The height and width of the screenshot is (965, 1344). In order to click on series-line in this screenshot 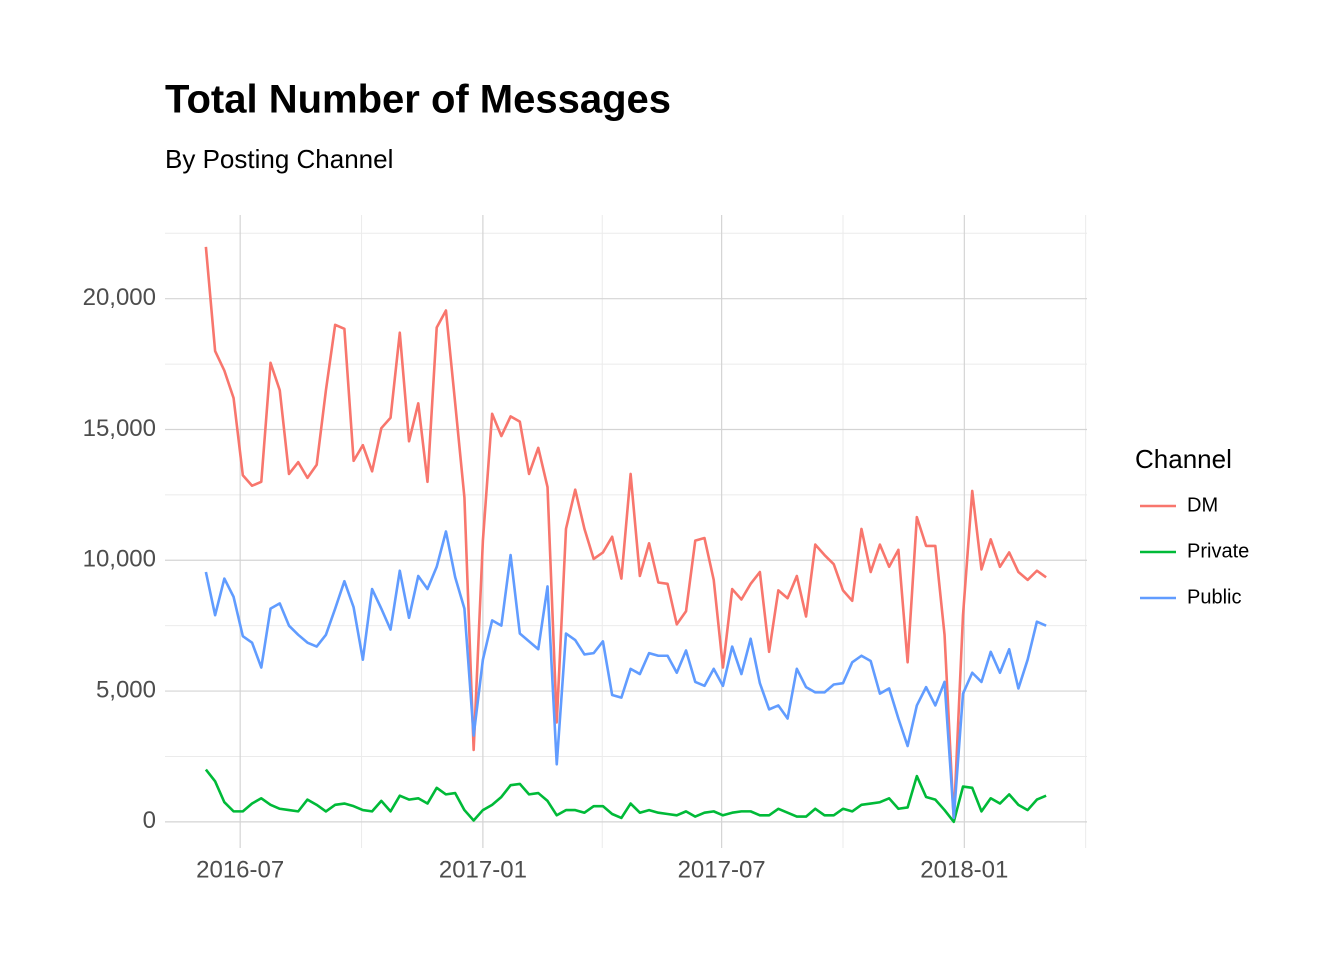, I will do `click(625, 796)`.